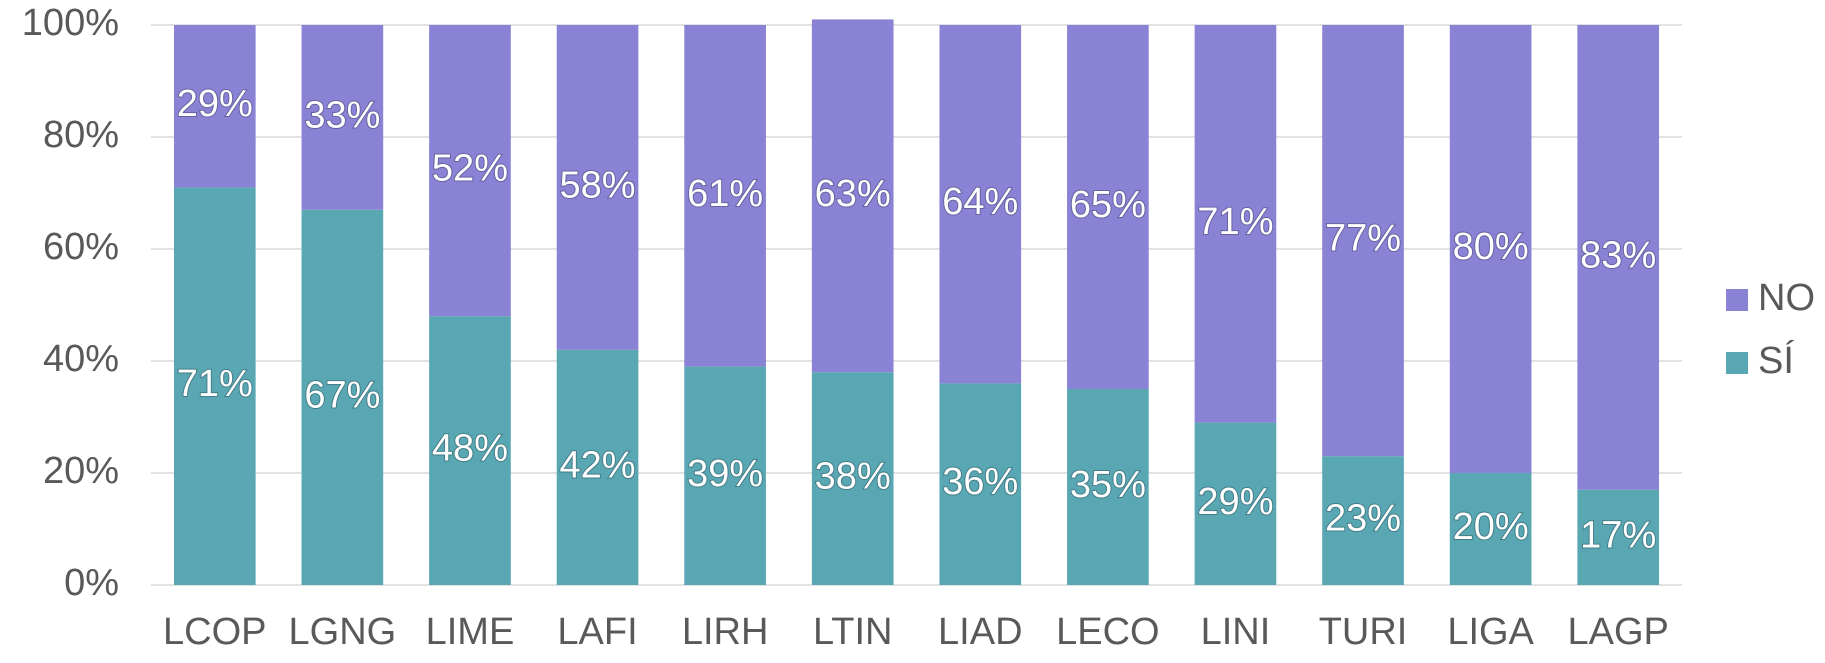 The height and width of the screenshot is (663, 1825). What do you see at coordinates (70, 23) in the screenshot?
I see `y-tick-label: 100%` at bounding box center [70, 23].